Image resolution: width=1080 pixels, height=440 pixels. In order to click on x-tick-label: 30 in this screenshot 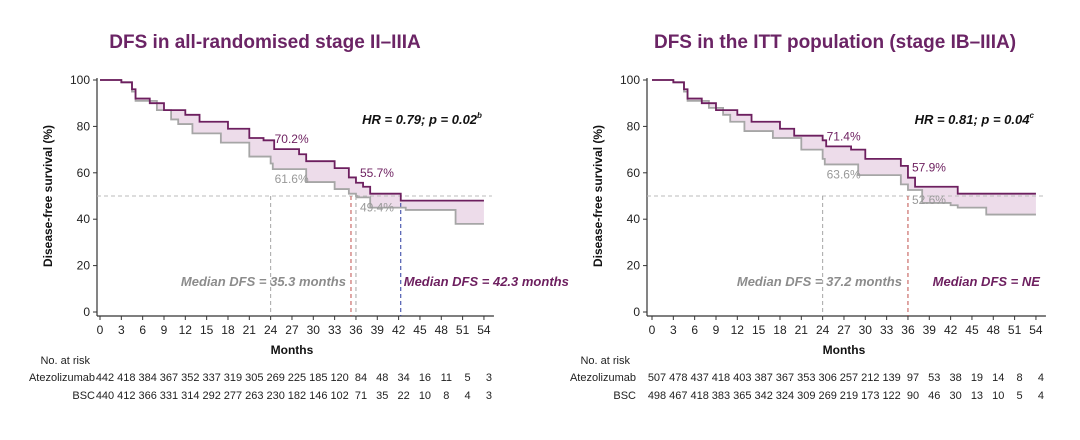, I will do `click(314, 330)`.